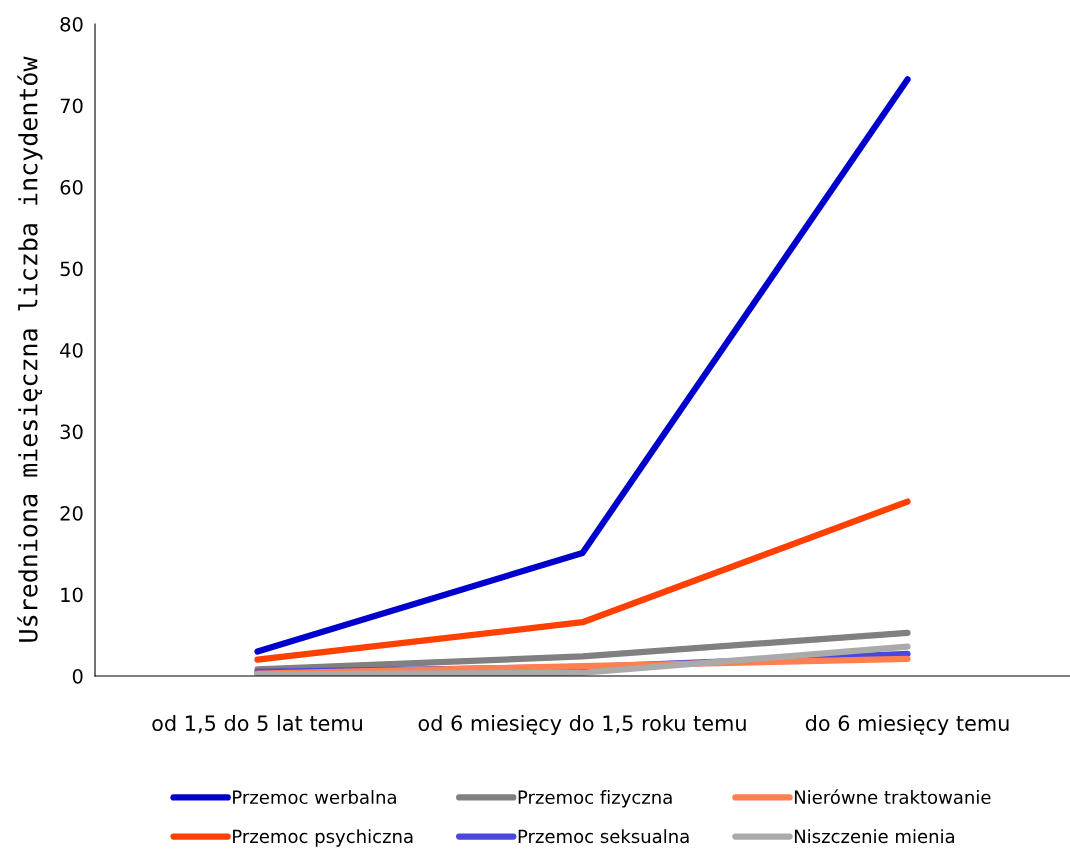 The width and height of the screenshot is (1070, 854). Describe the element at coordinates (71, 350) in the screenshot. I see `y-tick-label: 40` at that location.